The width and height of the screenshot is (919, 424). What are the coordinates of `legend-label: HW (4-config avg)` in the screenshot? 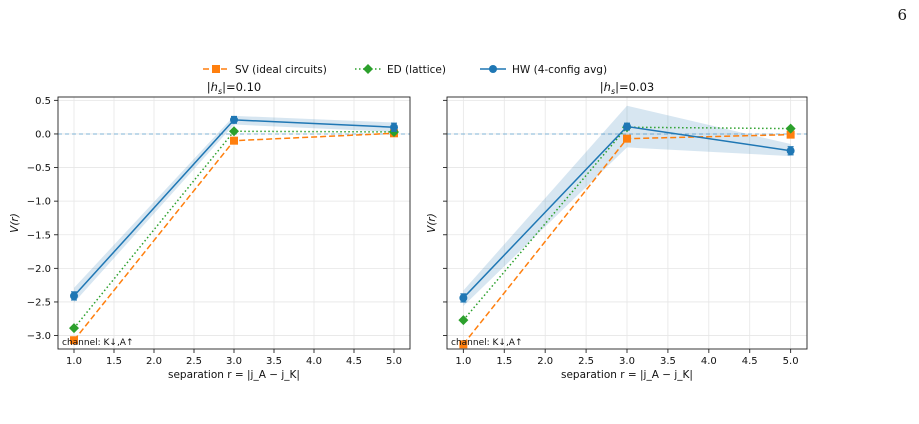 It's located at (559, 70).